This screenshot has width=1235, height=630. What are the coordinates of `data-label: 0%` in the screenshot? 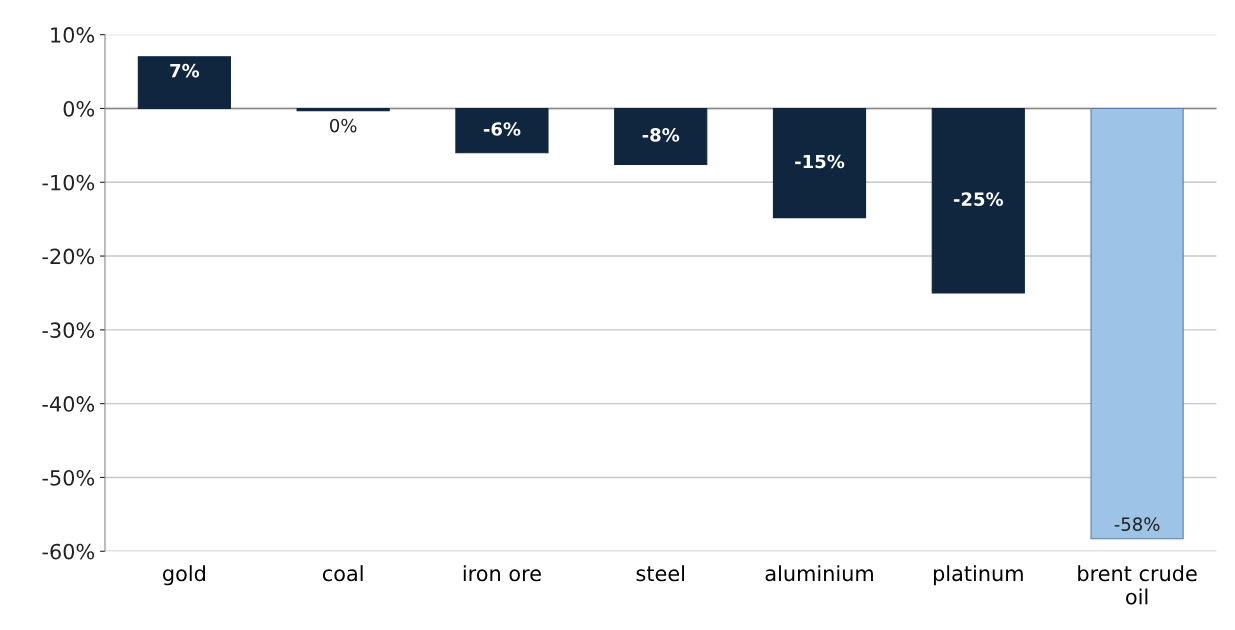 It's located at (343, 125).